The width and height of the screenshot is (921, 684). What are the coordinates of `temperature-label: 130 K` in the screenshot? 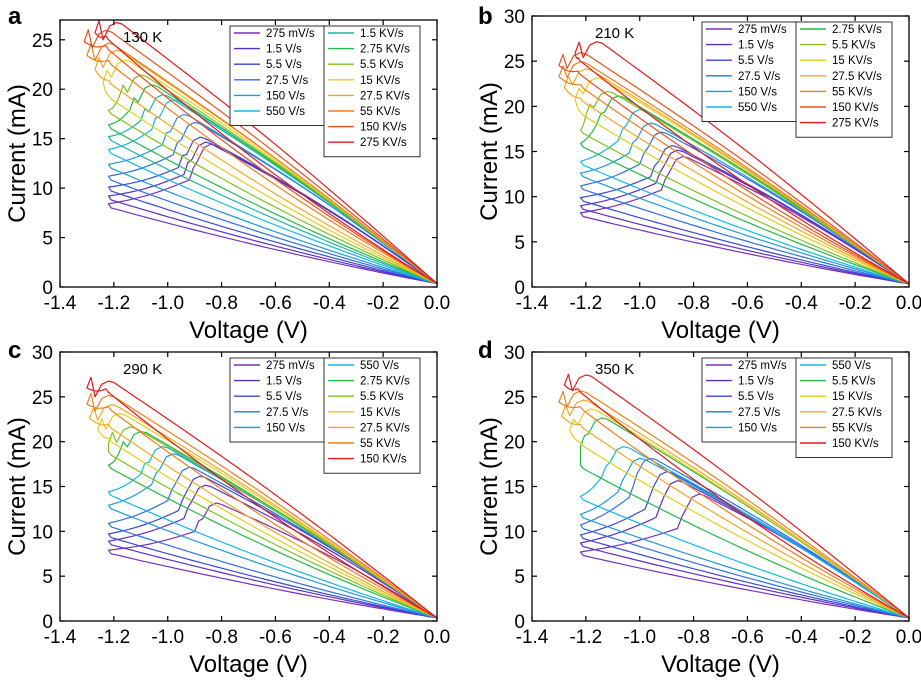 It's located at (142, 37).